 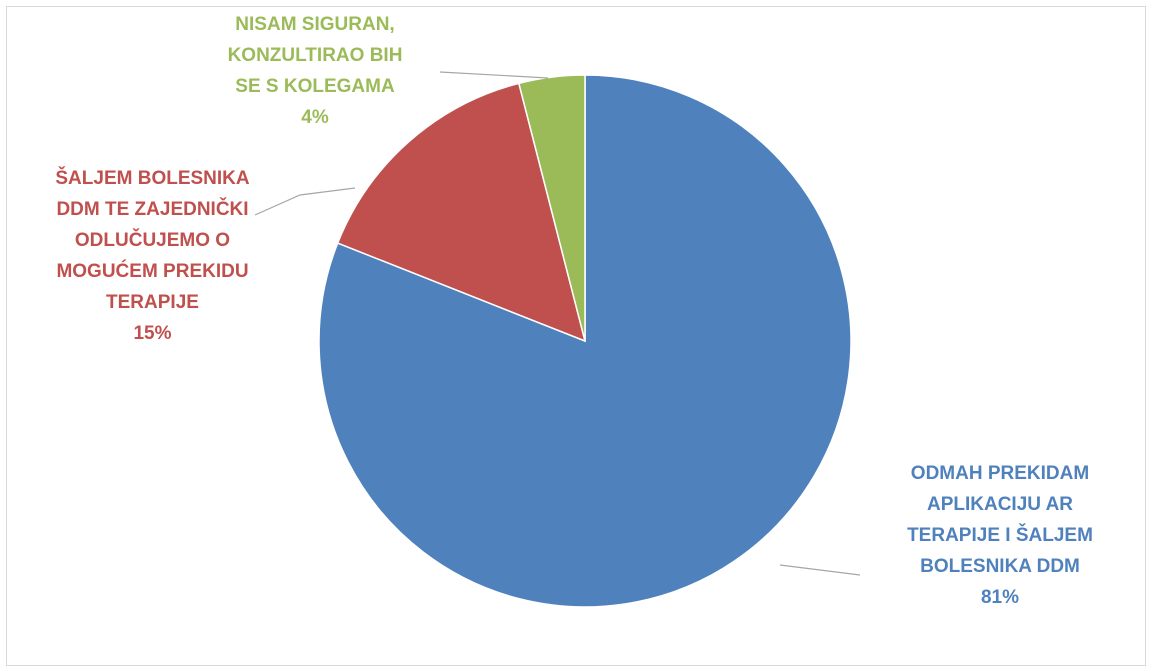 I want to click on label-value: 15%, so click(x=152, y=333).